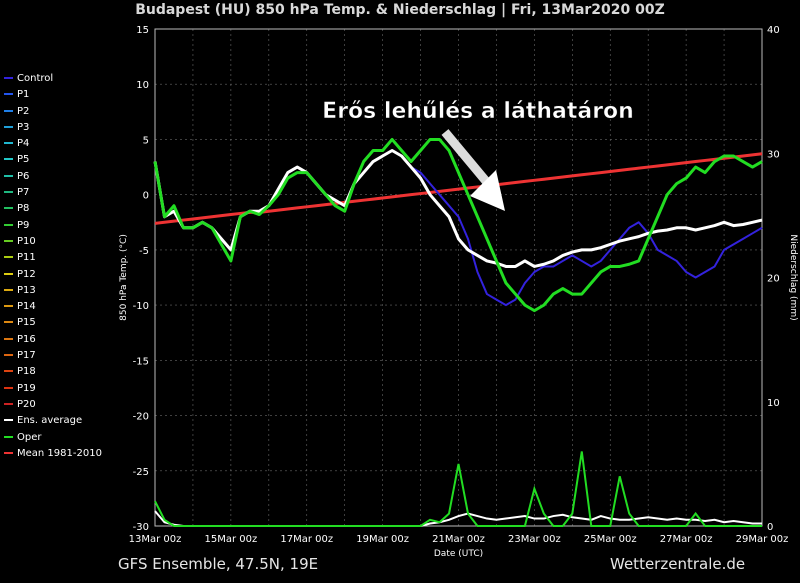 The width and height of the screenshot is (800, 583). I want to click on x-tick-label: 19Mar 00z, so click(382, 539).